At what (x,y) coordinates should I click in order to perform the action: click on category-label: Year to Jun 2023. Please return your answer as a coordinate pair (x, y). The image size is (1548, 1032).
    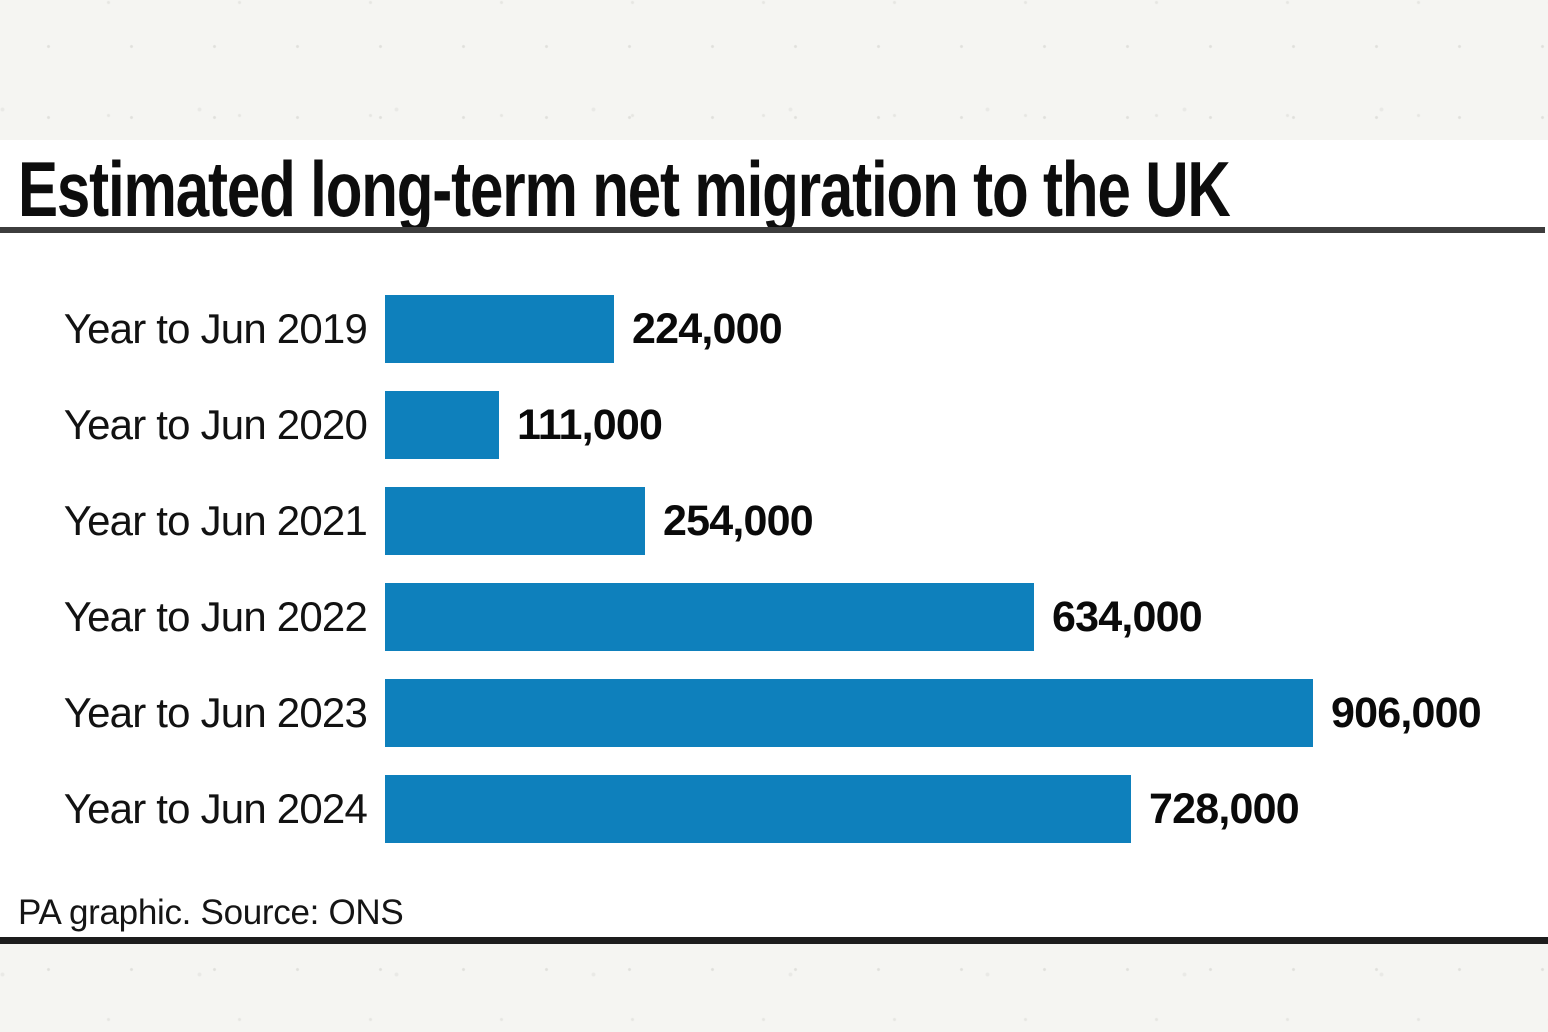
    Looking at the image, I should click on (215, 712).